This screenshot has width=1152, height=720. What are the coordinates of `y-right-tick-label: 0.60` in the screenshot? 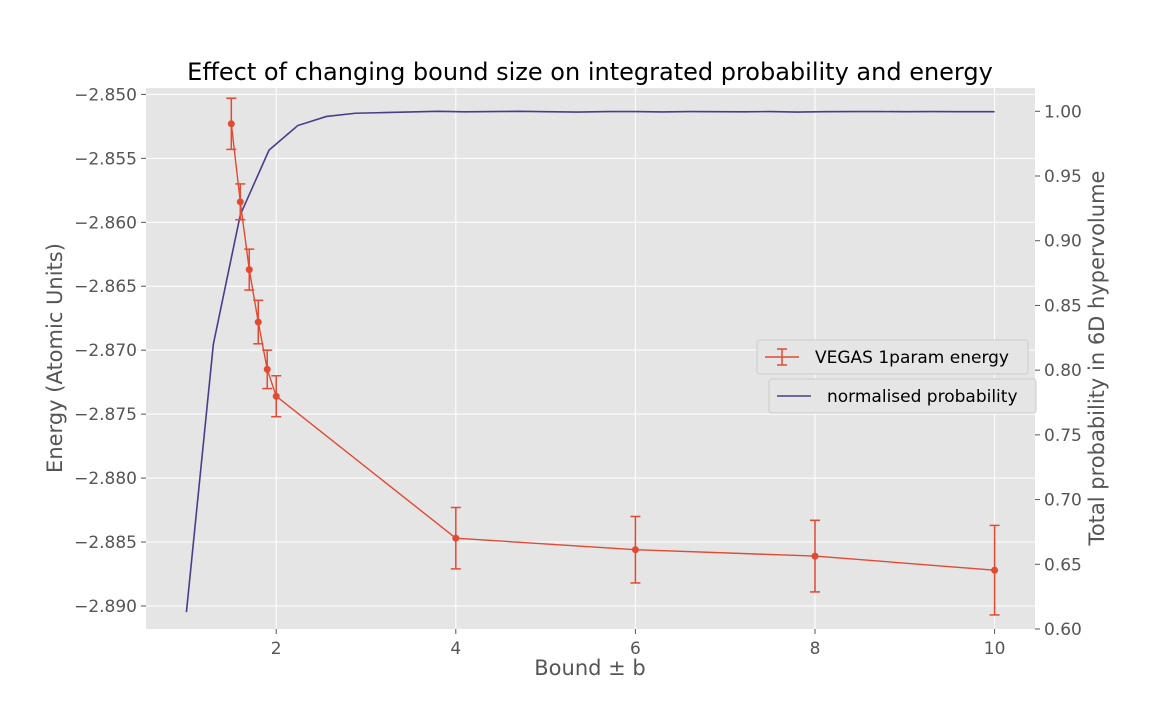 It's located at (1063, 630).